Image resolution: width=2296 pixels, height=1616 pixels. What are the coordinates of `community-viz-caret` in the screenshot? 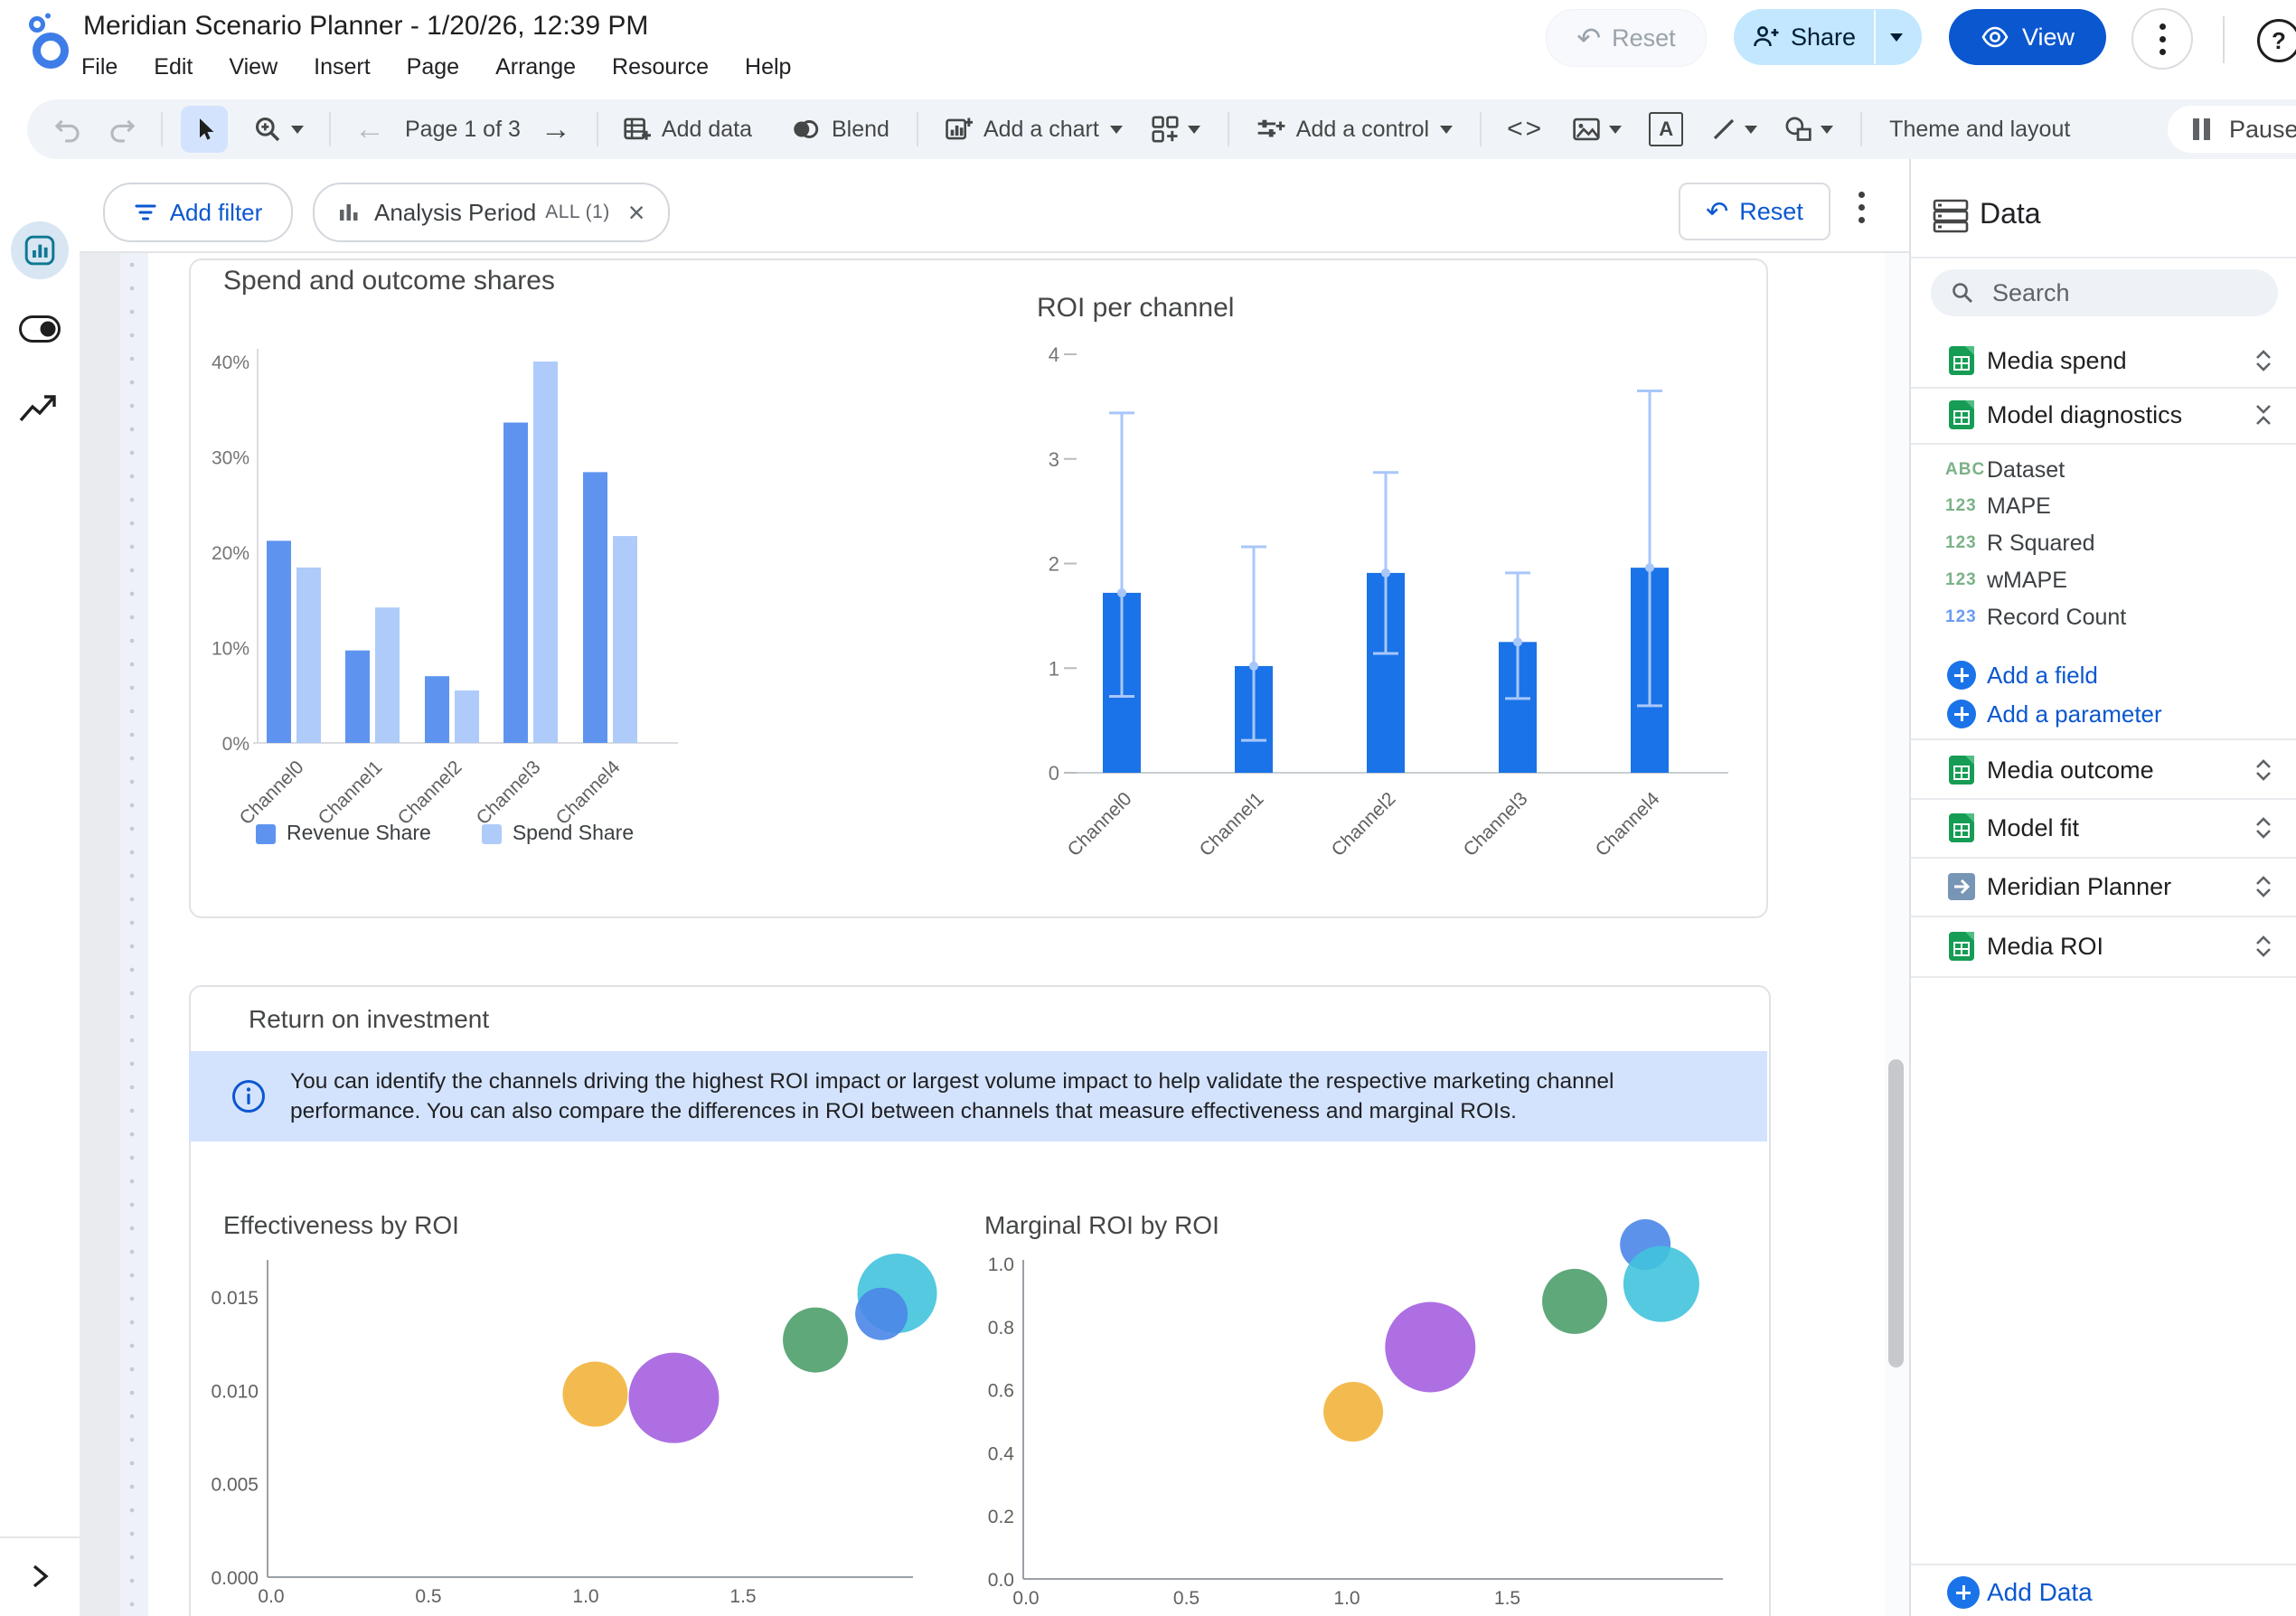 It's located at (1193, 129).